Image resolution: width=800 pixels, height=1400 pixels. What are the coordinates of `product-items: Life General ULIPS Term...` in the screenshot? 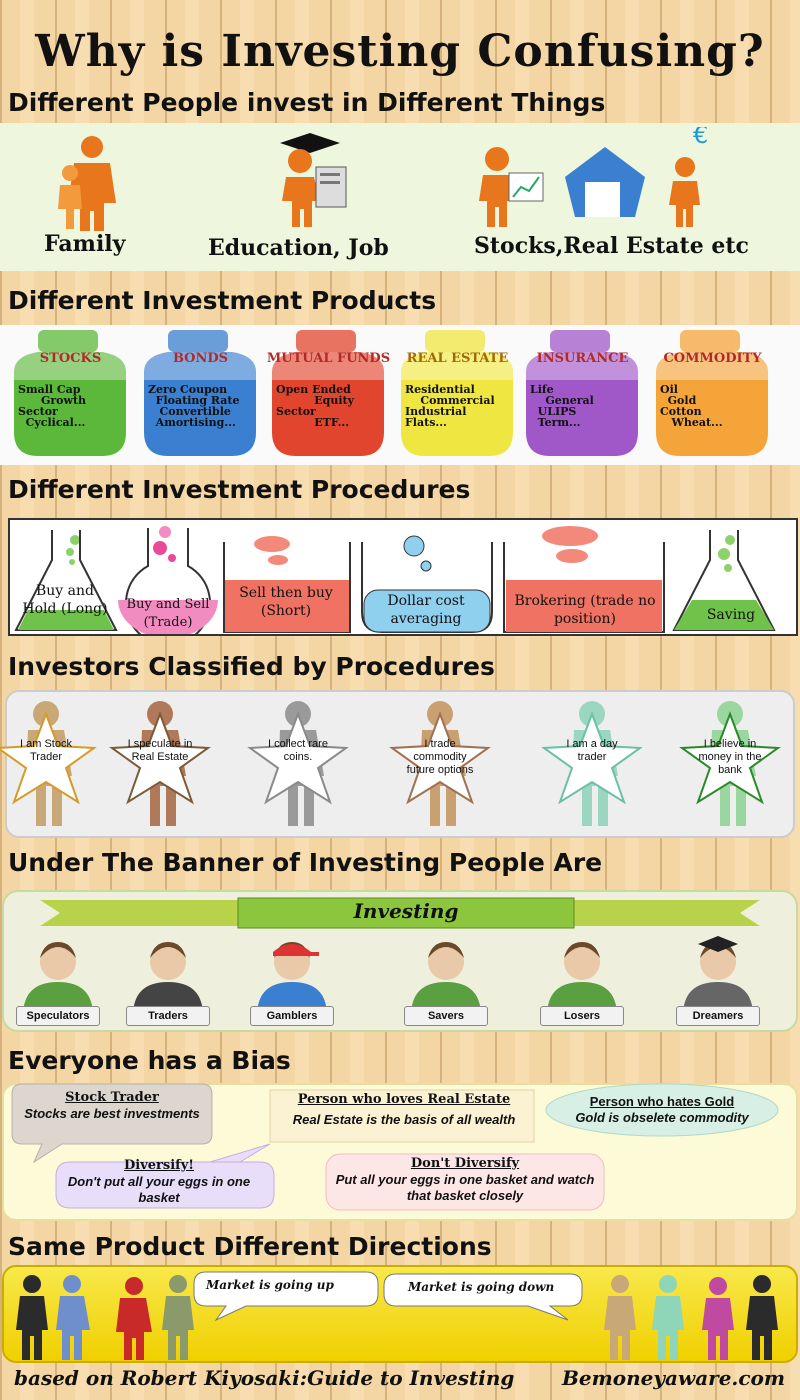 It's located at (562, 406).